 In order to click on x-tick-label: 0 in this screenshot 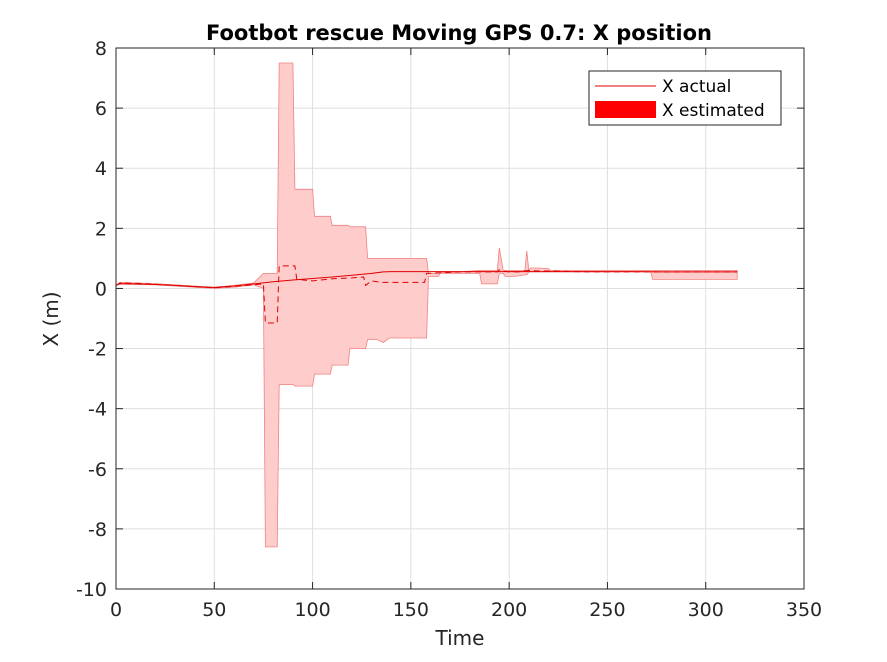, I will do `click(116, 610)`.